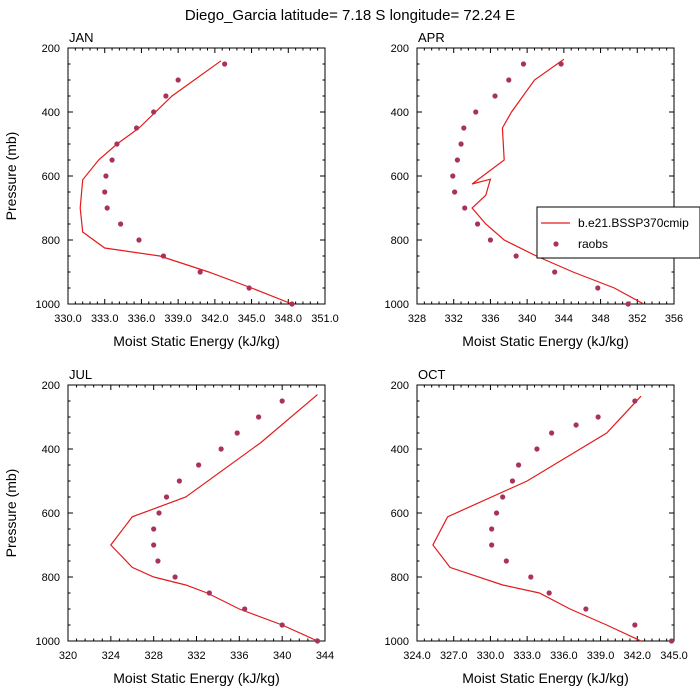  What do you see at coordinates (431, 37) in the screenshot?
I see `panel-label: APR` at bounding box center [431, 37].